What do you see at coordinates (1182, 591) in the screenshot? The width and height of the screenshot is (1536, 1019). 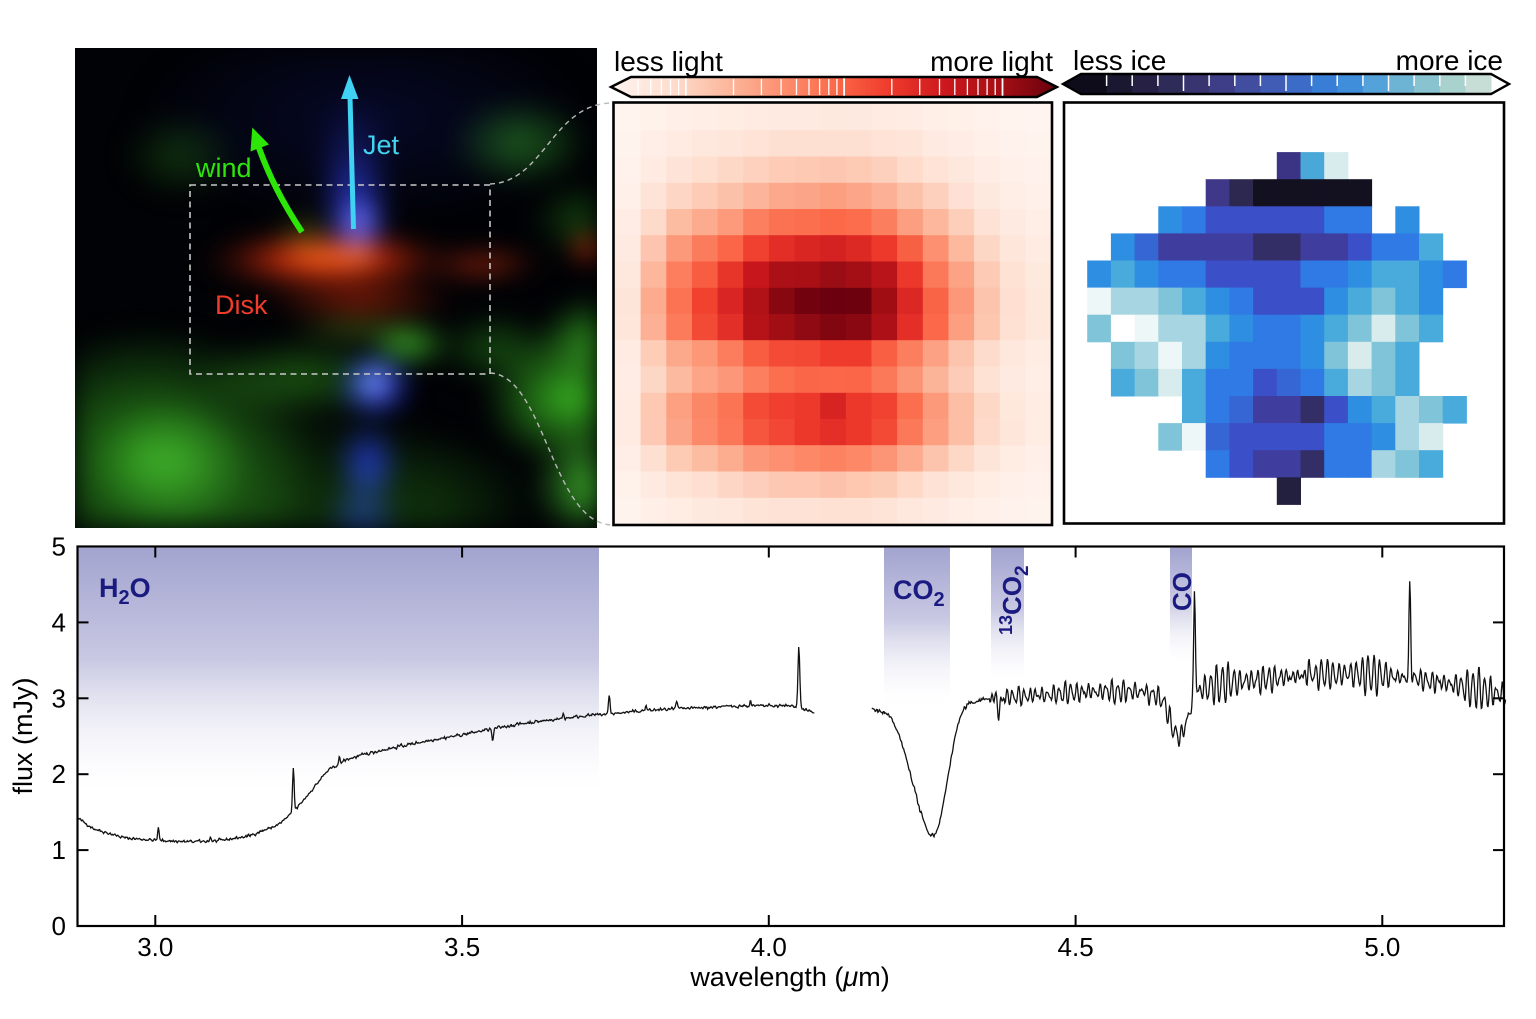 I see `svg-text: CO` at bounding box center [1182, 591].